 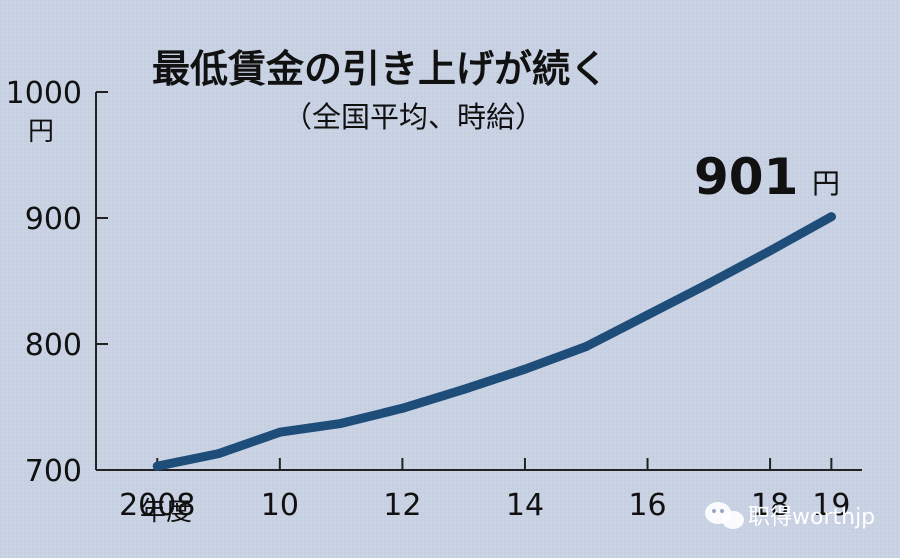 What do you see at coordinates (53, 345) in the screenshot?
I see `y-tick-label-1: 800` at bounding box center [53, 345].